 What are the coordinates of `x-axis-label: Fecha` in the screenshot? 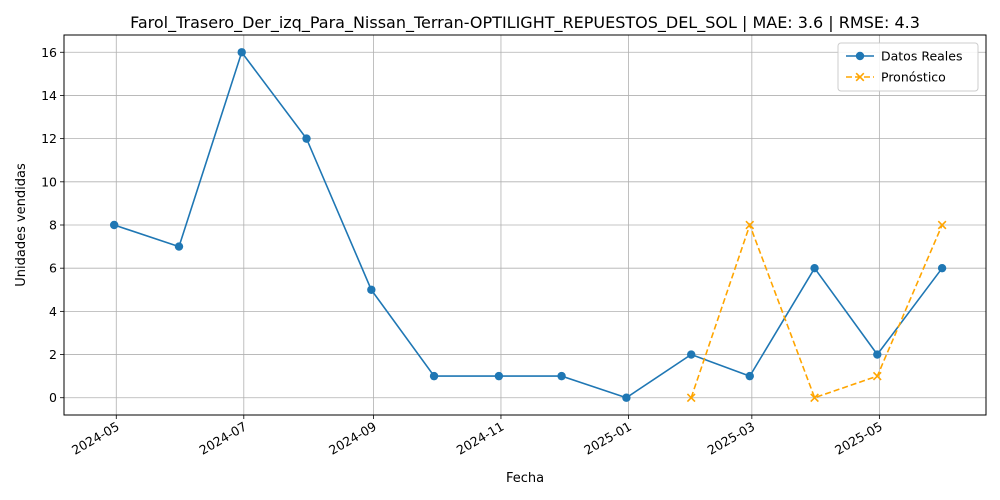 It's located at (525, 478).